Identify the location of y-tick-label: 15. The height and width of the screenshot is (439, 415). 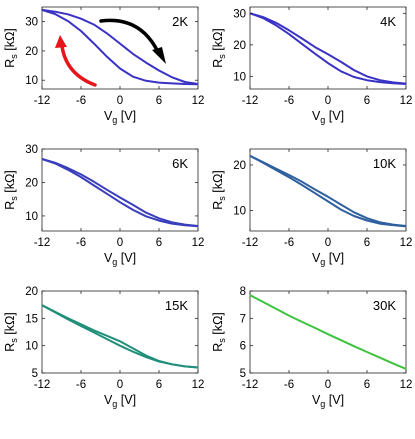
(31, 319).